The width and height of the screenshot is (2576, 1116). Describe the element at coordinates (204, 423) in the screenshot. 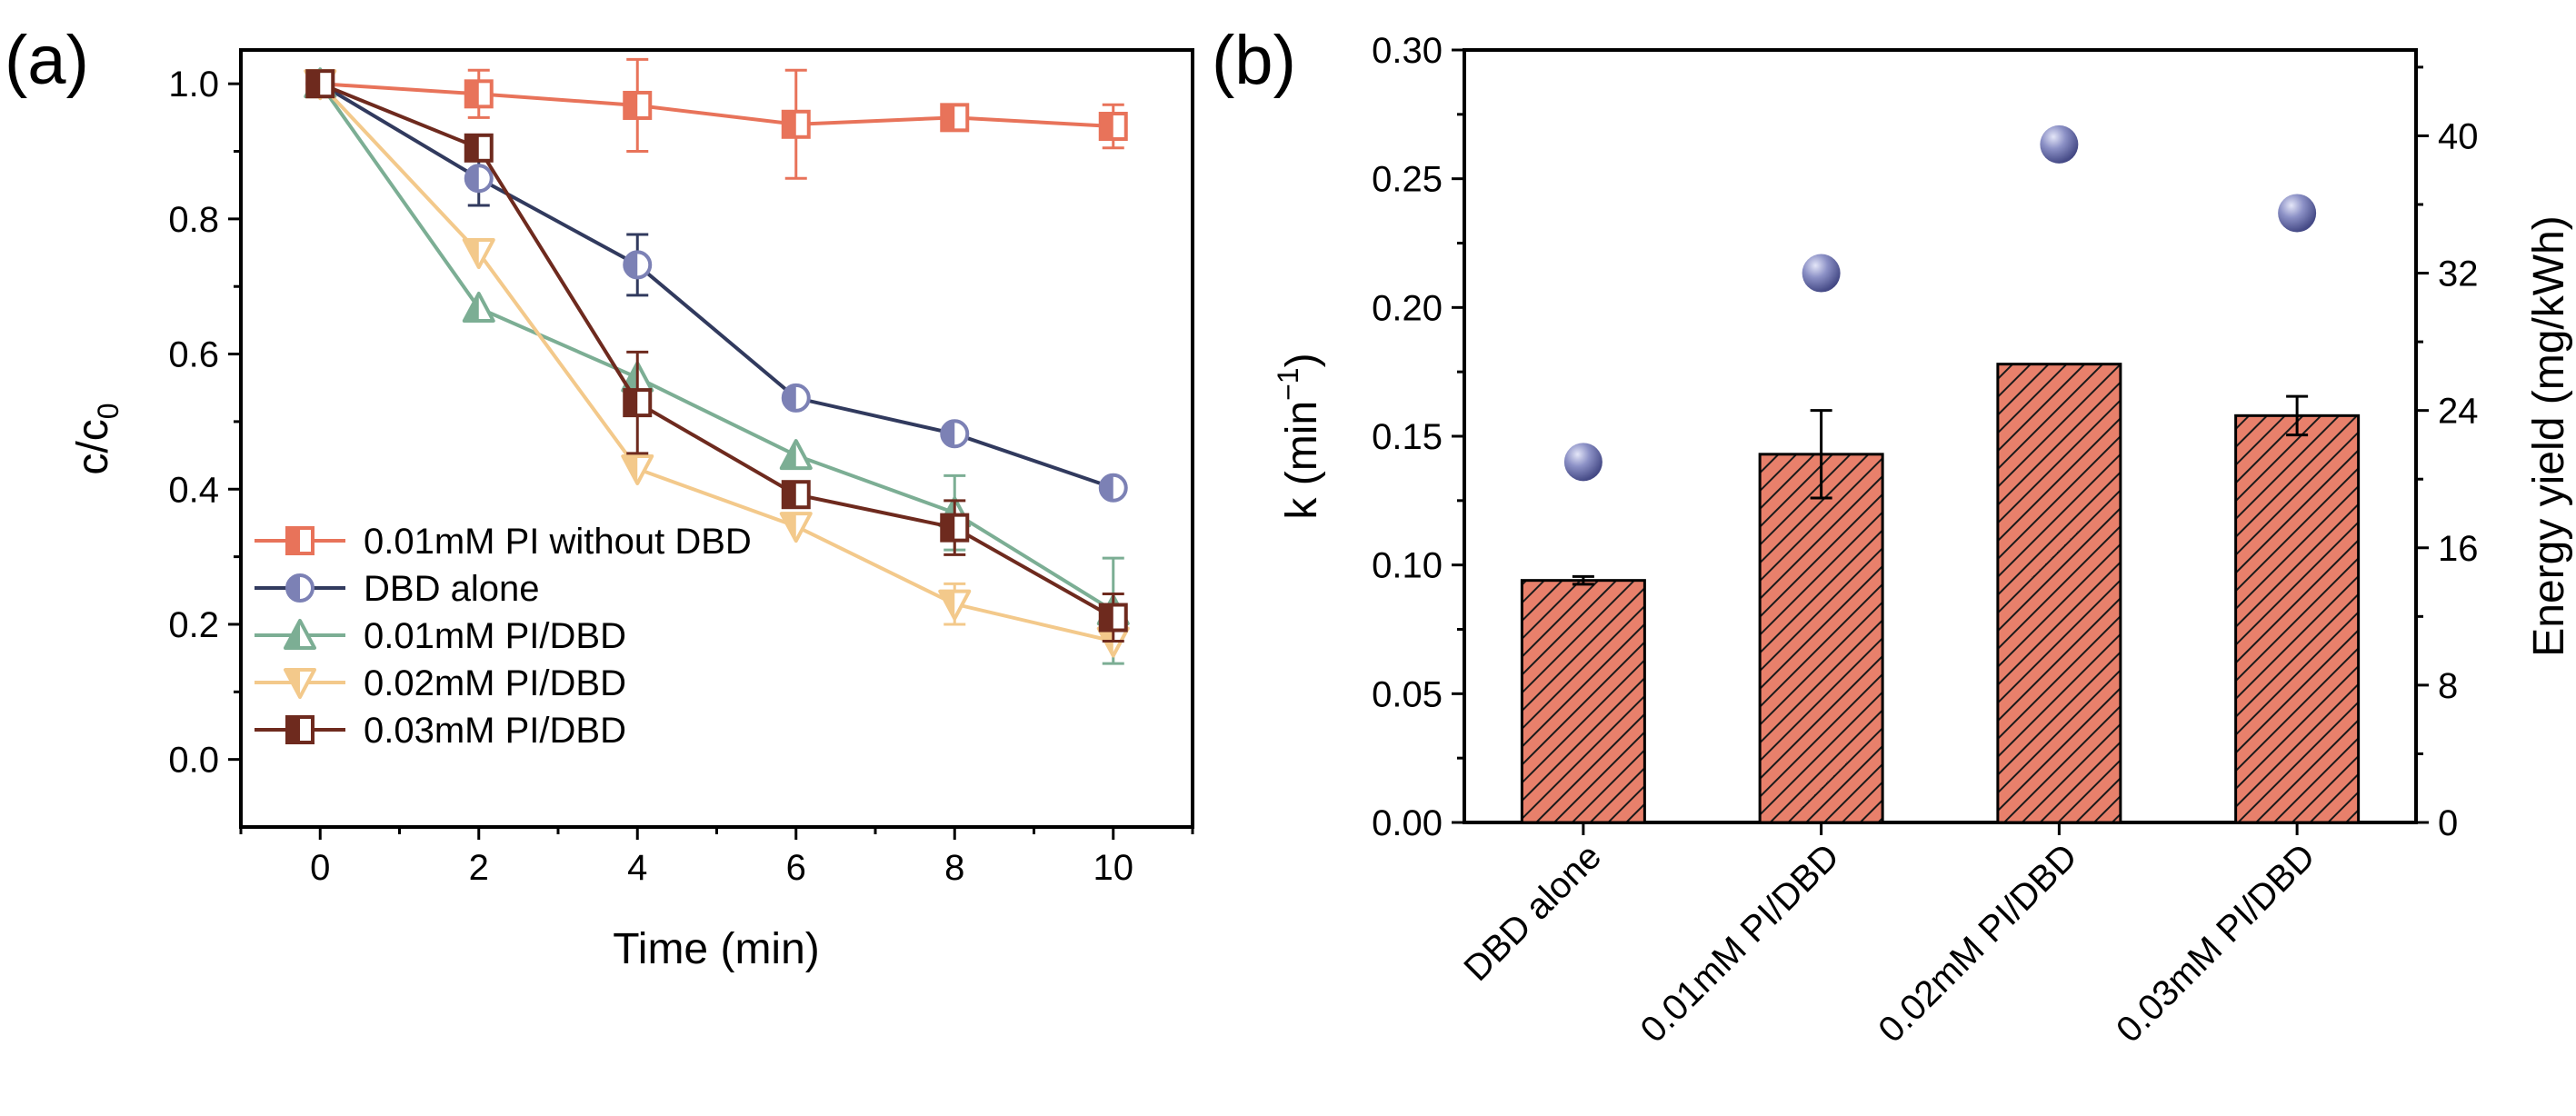

I see `chart-a-y-ticks: 0.0 0.2 0.4 0.6 0.8 1.0` at that location.